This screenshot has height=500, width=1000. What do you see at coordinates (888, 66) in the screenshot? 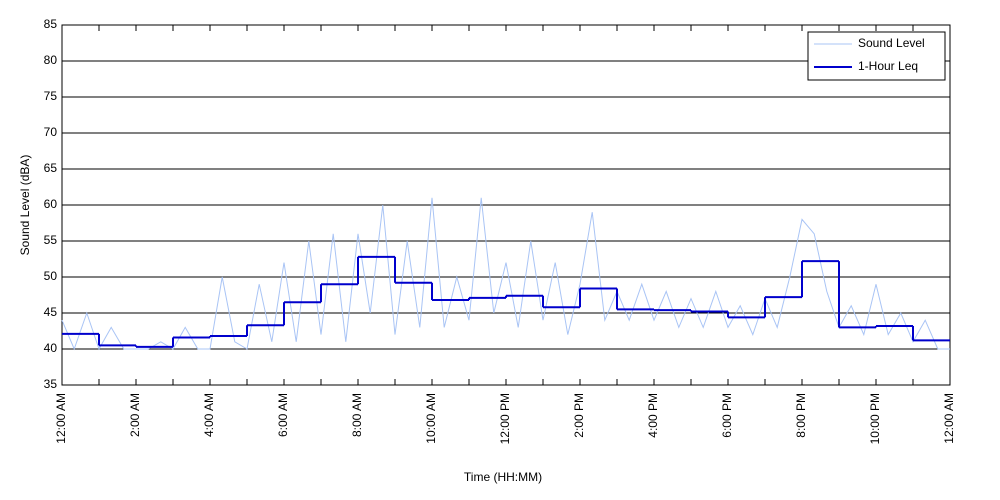
I see `legend-label: 1-Hour Leq` at bounding box center [888, 66].